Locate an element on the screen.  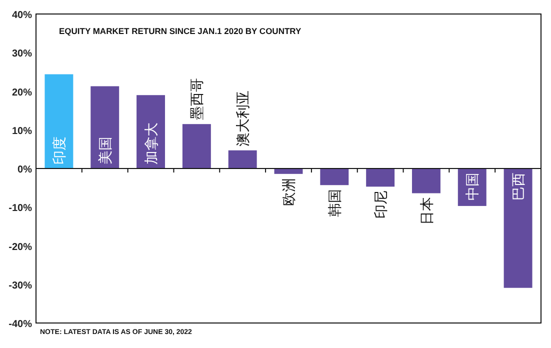
x-tick-label: 中国 is located at coordinates (472, 186).